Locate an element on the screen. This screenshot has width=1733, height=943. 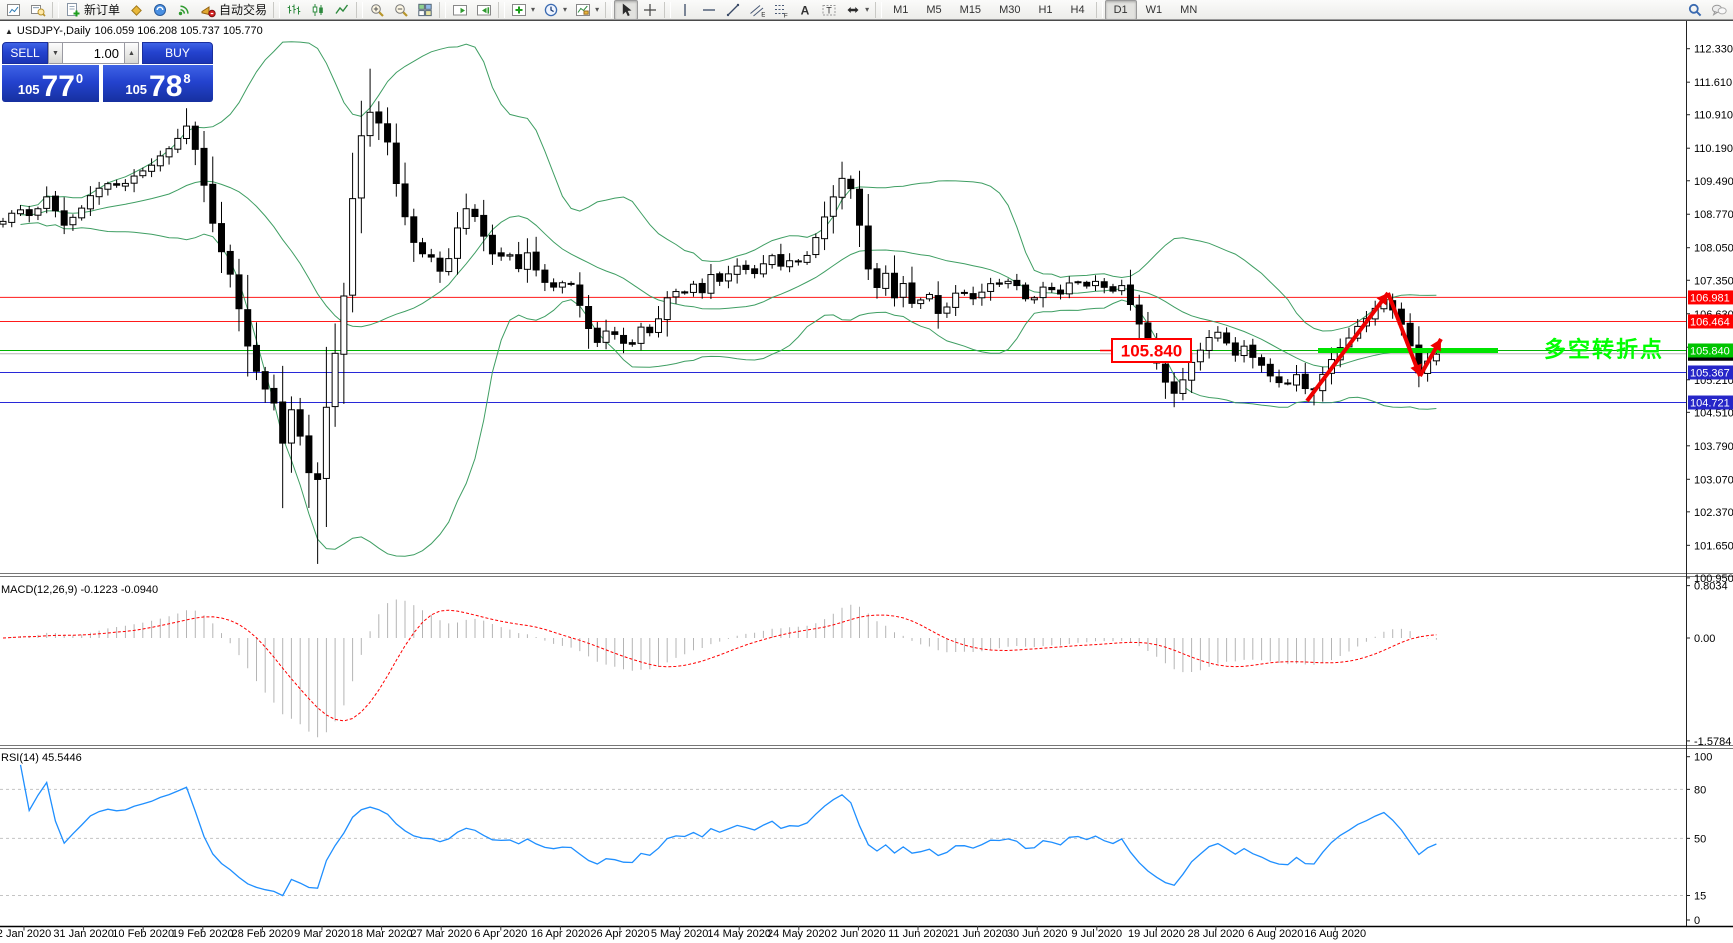
toolbar-templates-button: ▾ is located at coordinates (587, 10).